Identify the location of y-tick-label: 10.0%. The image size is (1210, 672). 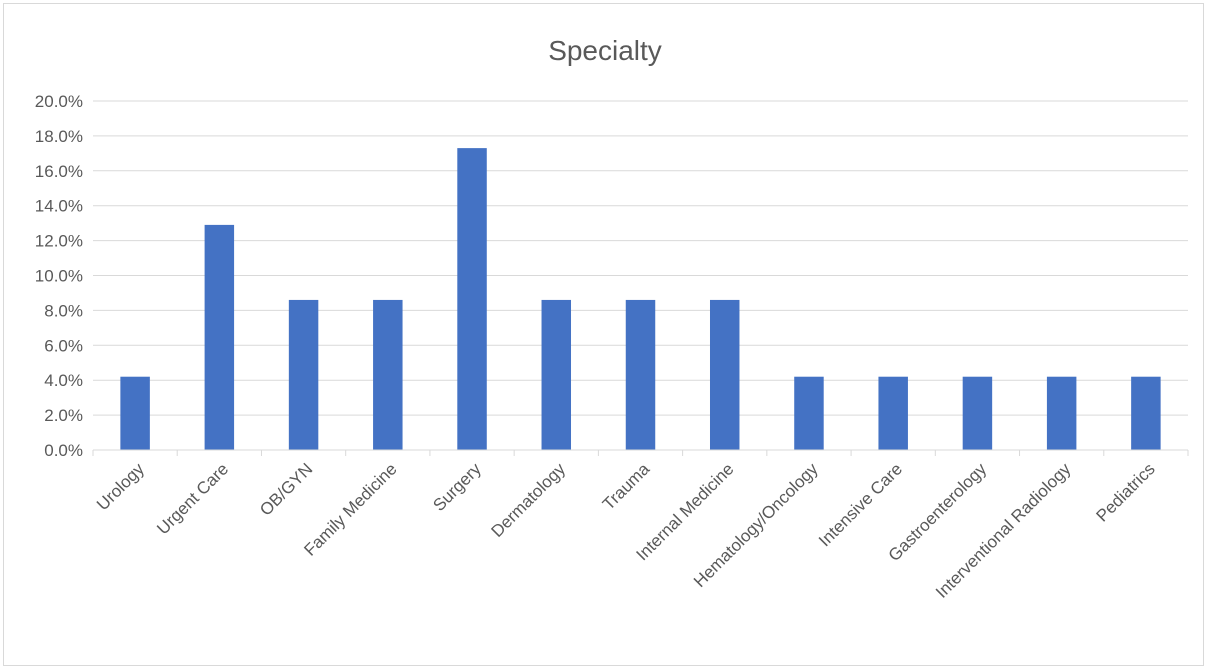
(59, 276).